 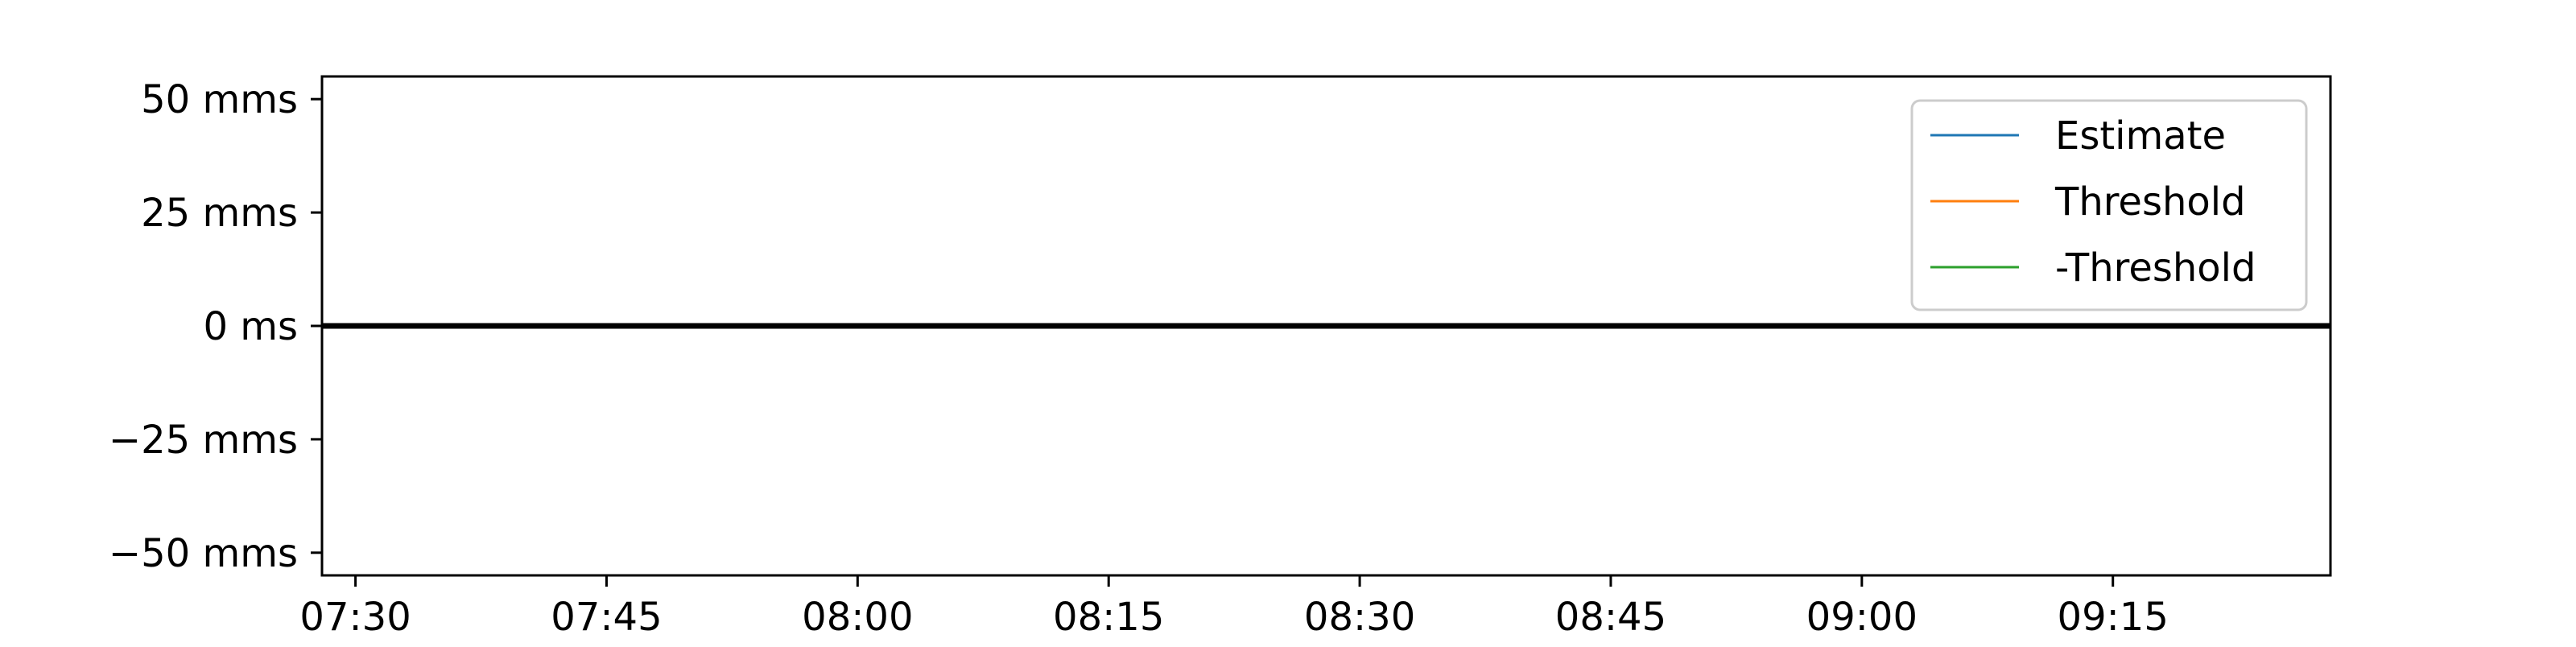 I want to click on y-axis: 50 mms 25 mms 0 ms −25 mms −50 mms, so click(x=215, y=326).